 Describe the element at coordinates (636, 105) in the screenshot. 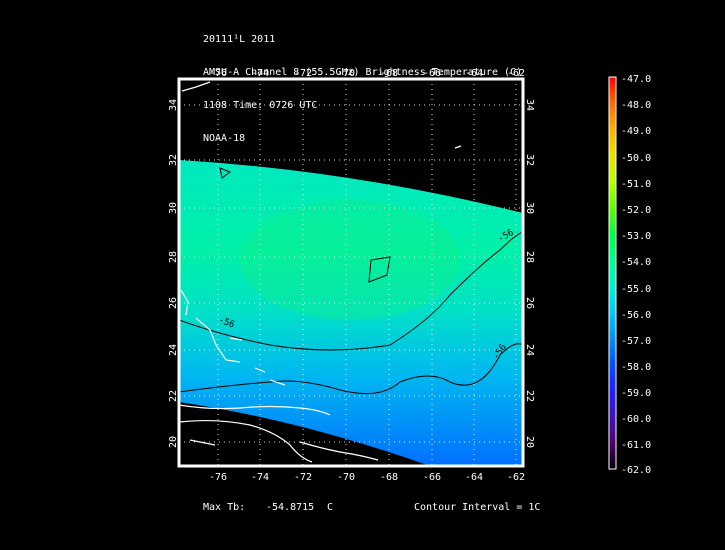

I see `colorbar-label: -48.0` at that location.